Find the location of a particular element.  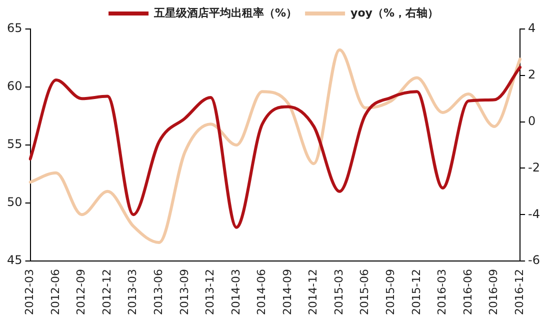

y2-tick-label: -6 is located at coordinates (534, 260).